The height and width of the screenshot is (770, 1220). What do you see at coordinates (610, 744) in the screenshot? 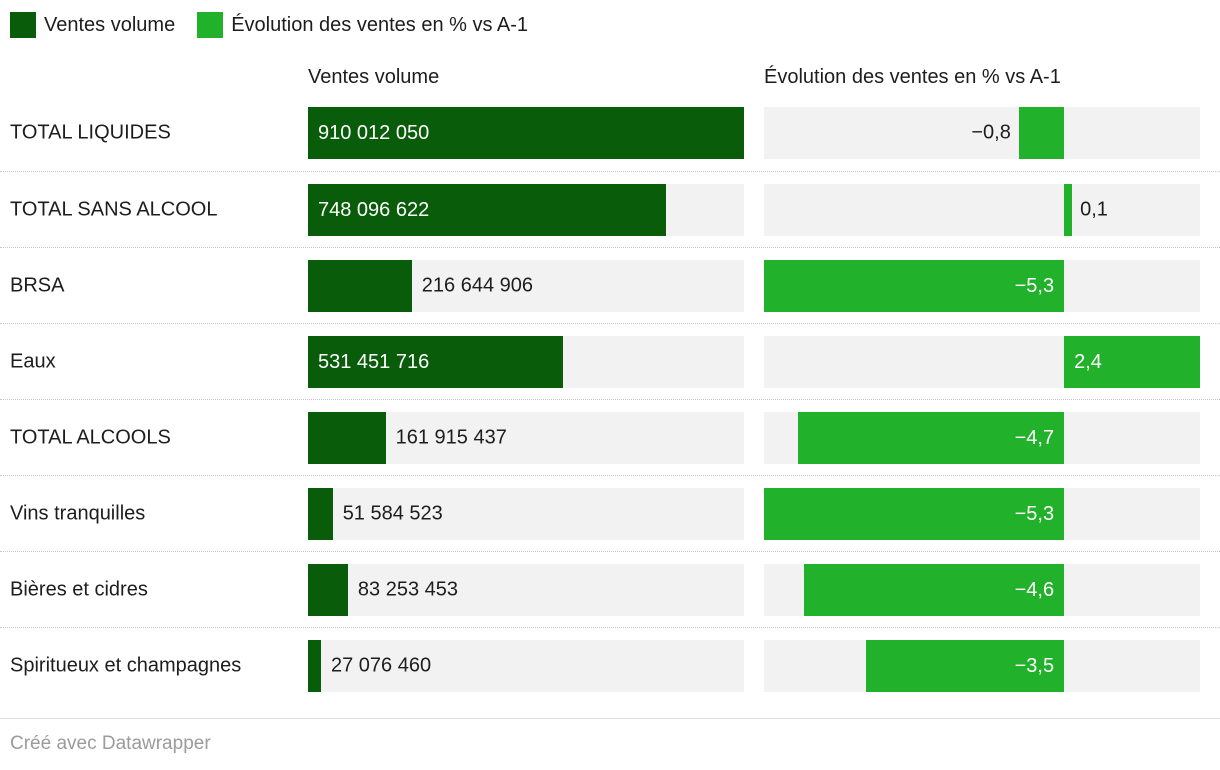
I see `footer: Créé avec Datawrapper` at bounding box center [610, 744].